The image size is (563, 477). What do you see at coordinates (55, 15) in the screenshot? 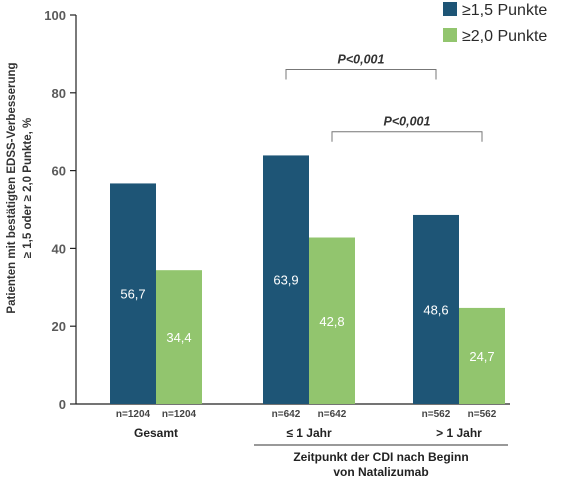
I see `y-tick-label: 100` at bounding box center [55, 15].